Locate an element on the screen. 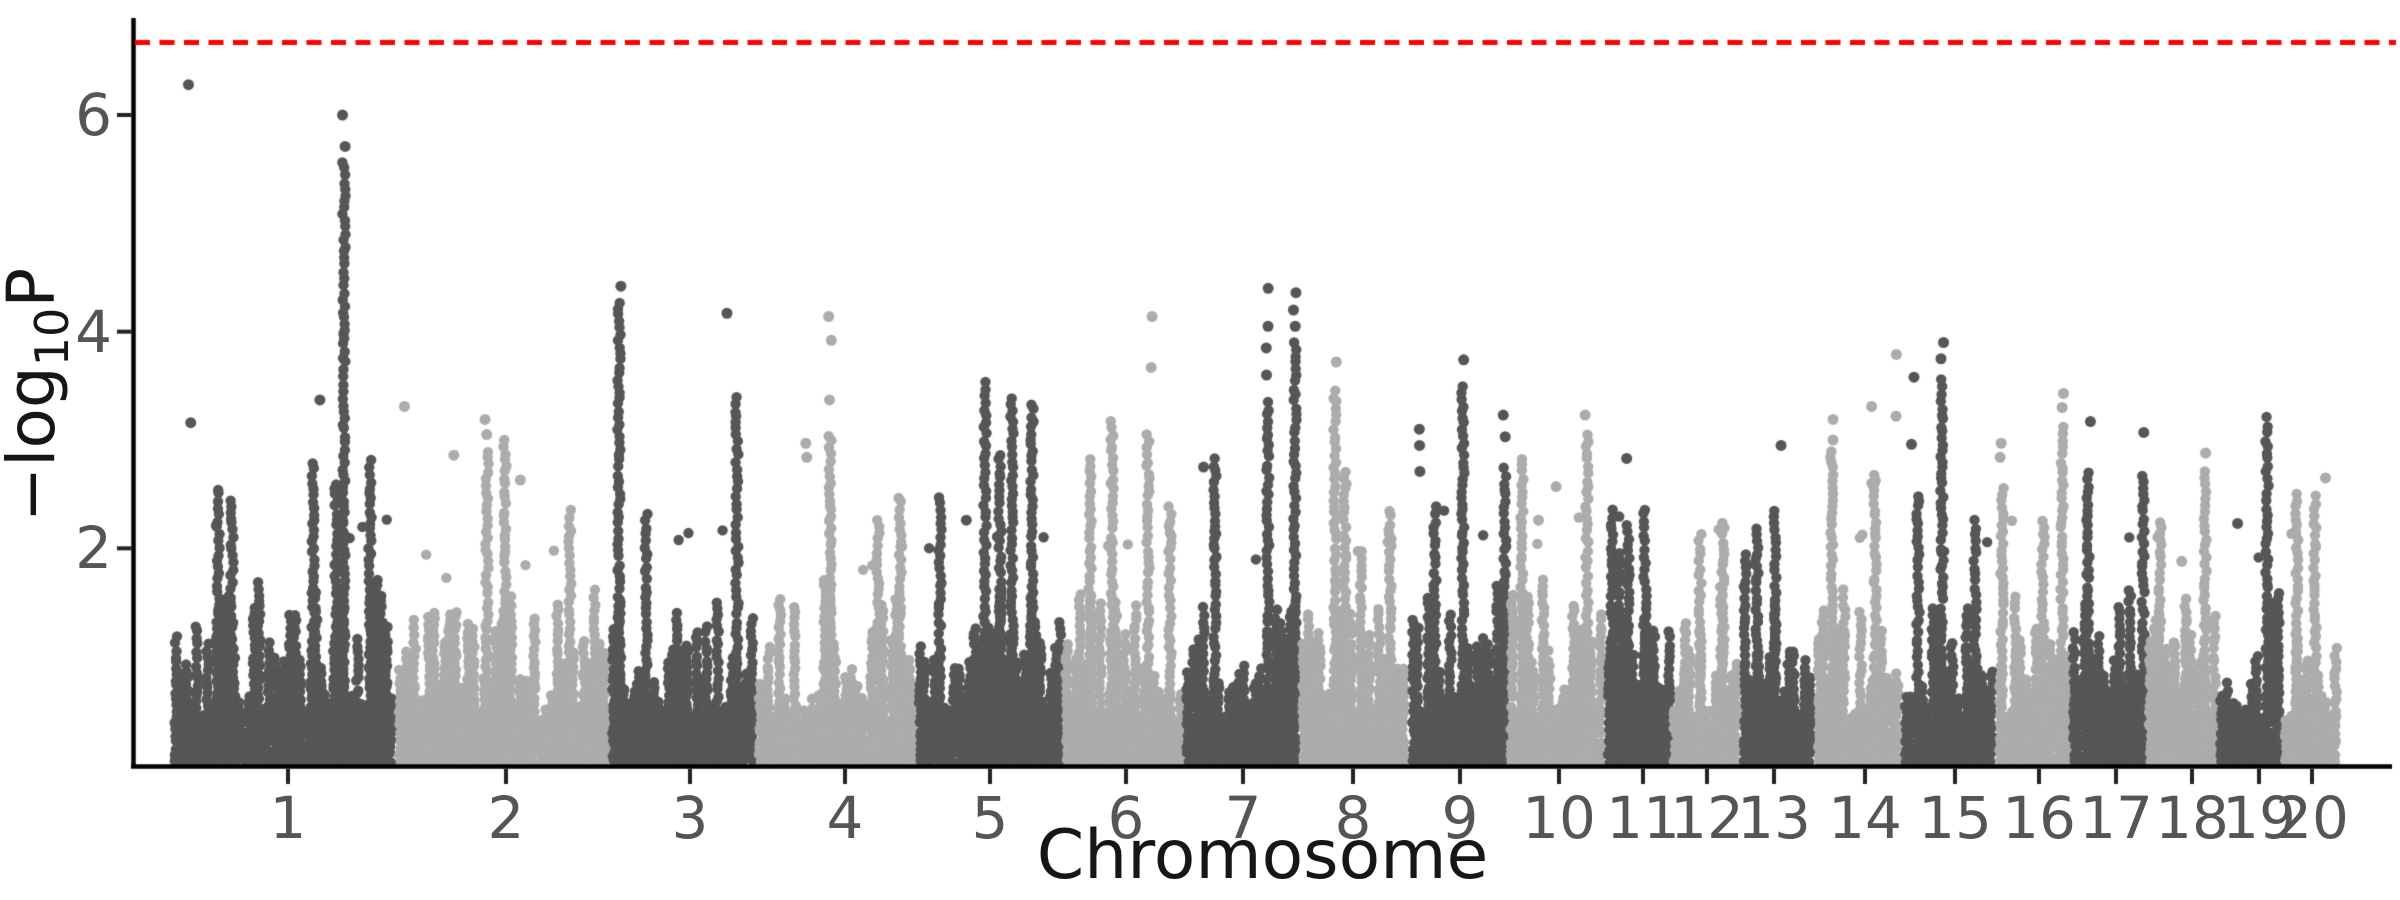 The image size is (2400, 900). y-axis-title-subscript: 10 is located at coordinates (52, 337).